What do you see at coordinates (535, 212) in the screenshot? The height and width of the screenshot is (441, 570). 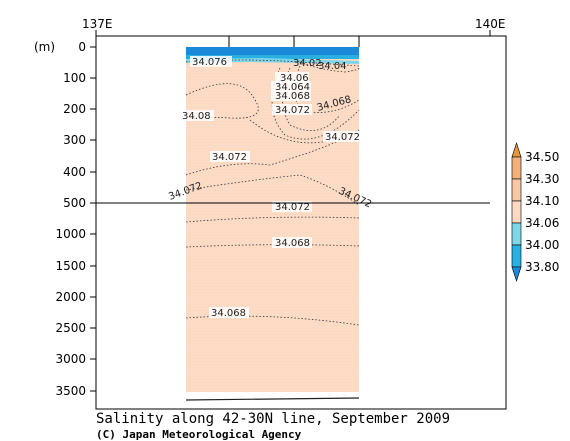 I see `colorbar: 34.50 34.30 34.10 34.06 34.00 33.80` at bounding box center [535, 212].